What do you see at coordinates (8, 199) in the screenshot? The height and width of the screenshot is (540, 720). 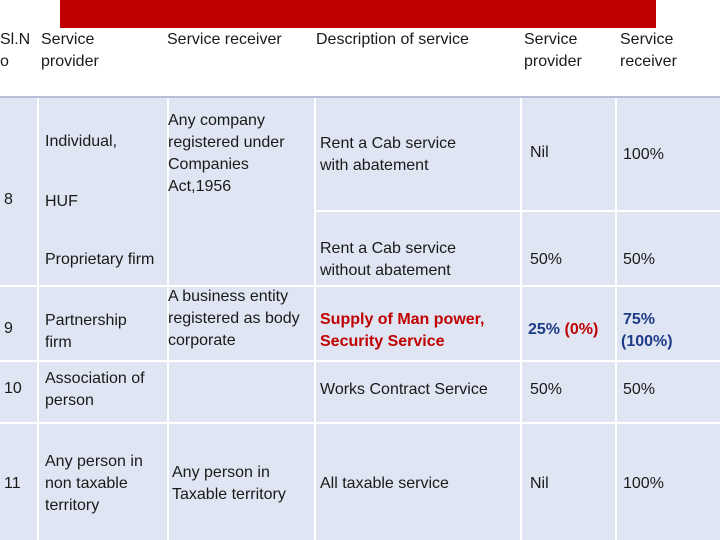 I see `row-8-sl-no: 8` at bounding box center [8, 199].